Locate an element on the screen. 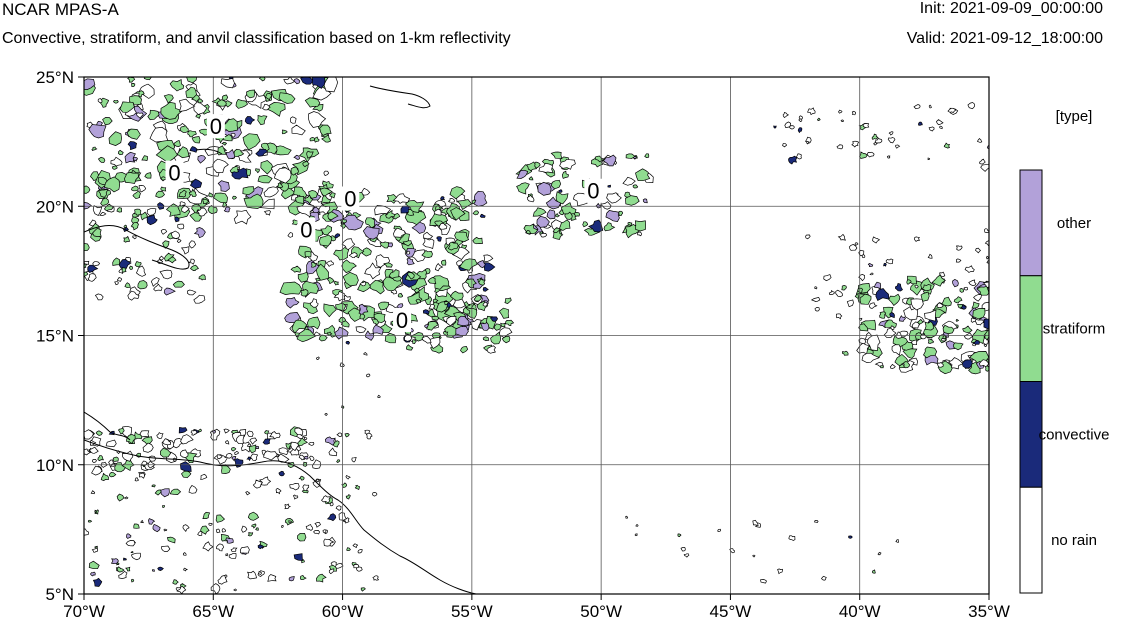  coastline-north-islands is located at coordinates (400, 97).